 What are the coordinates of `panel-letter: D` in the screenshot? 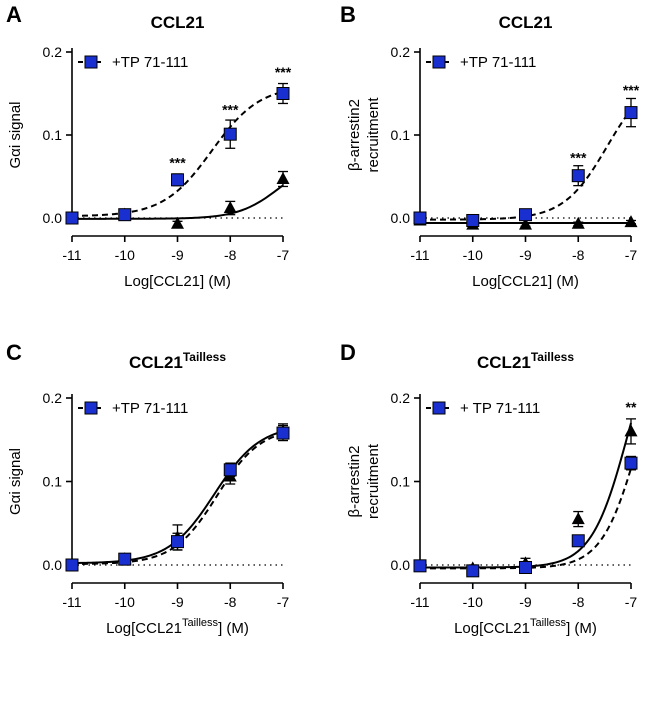 It's located at (348, 352).